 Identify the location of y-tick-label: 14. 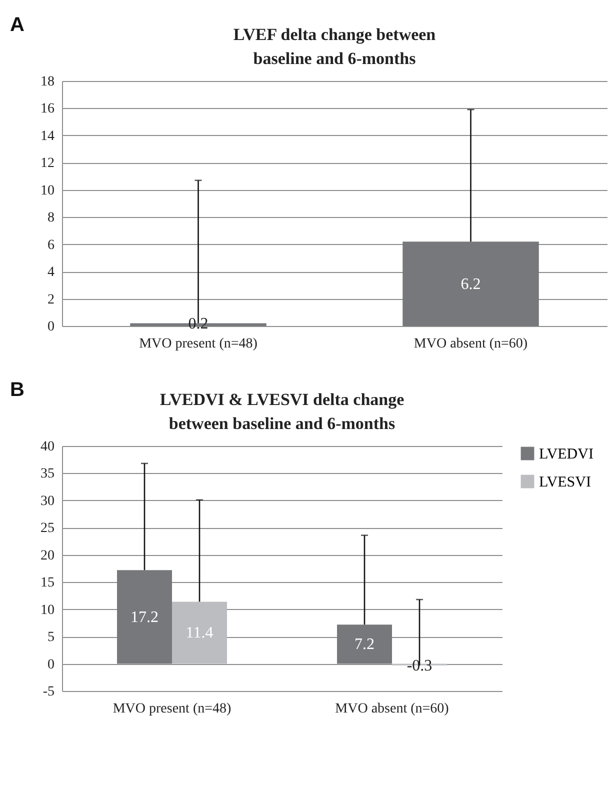
(47, 136).